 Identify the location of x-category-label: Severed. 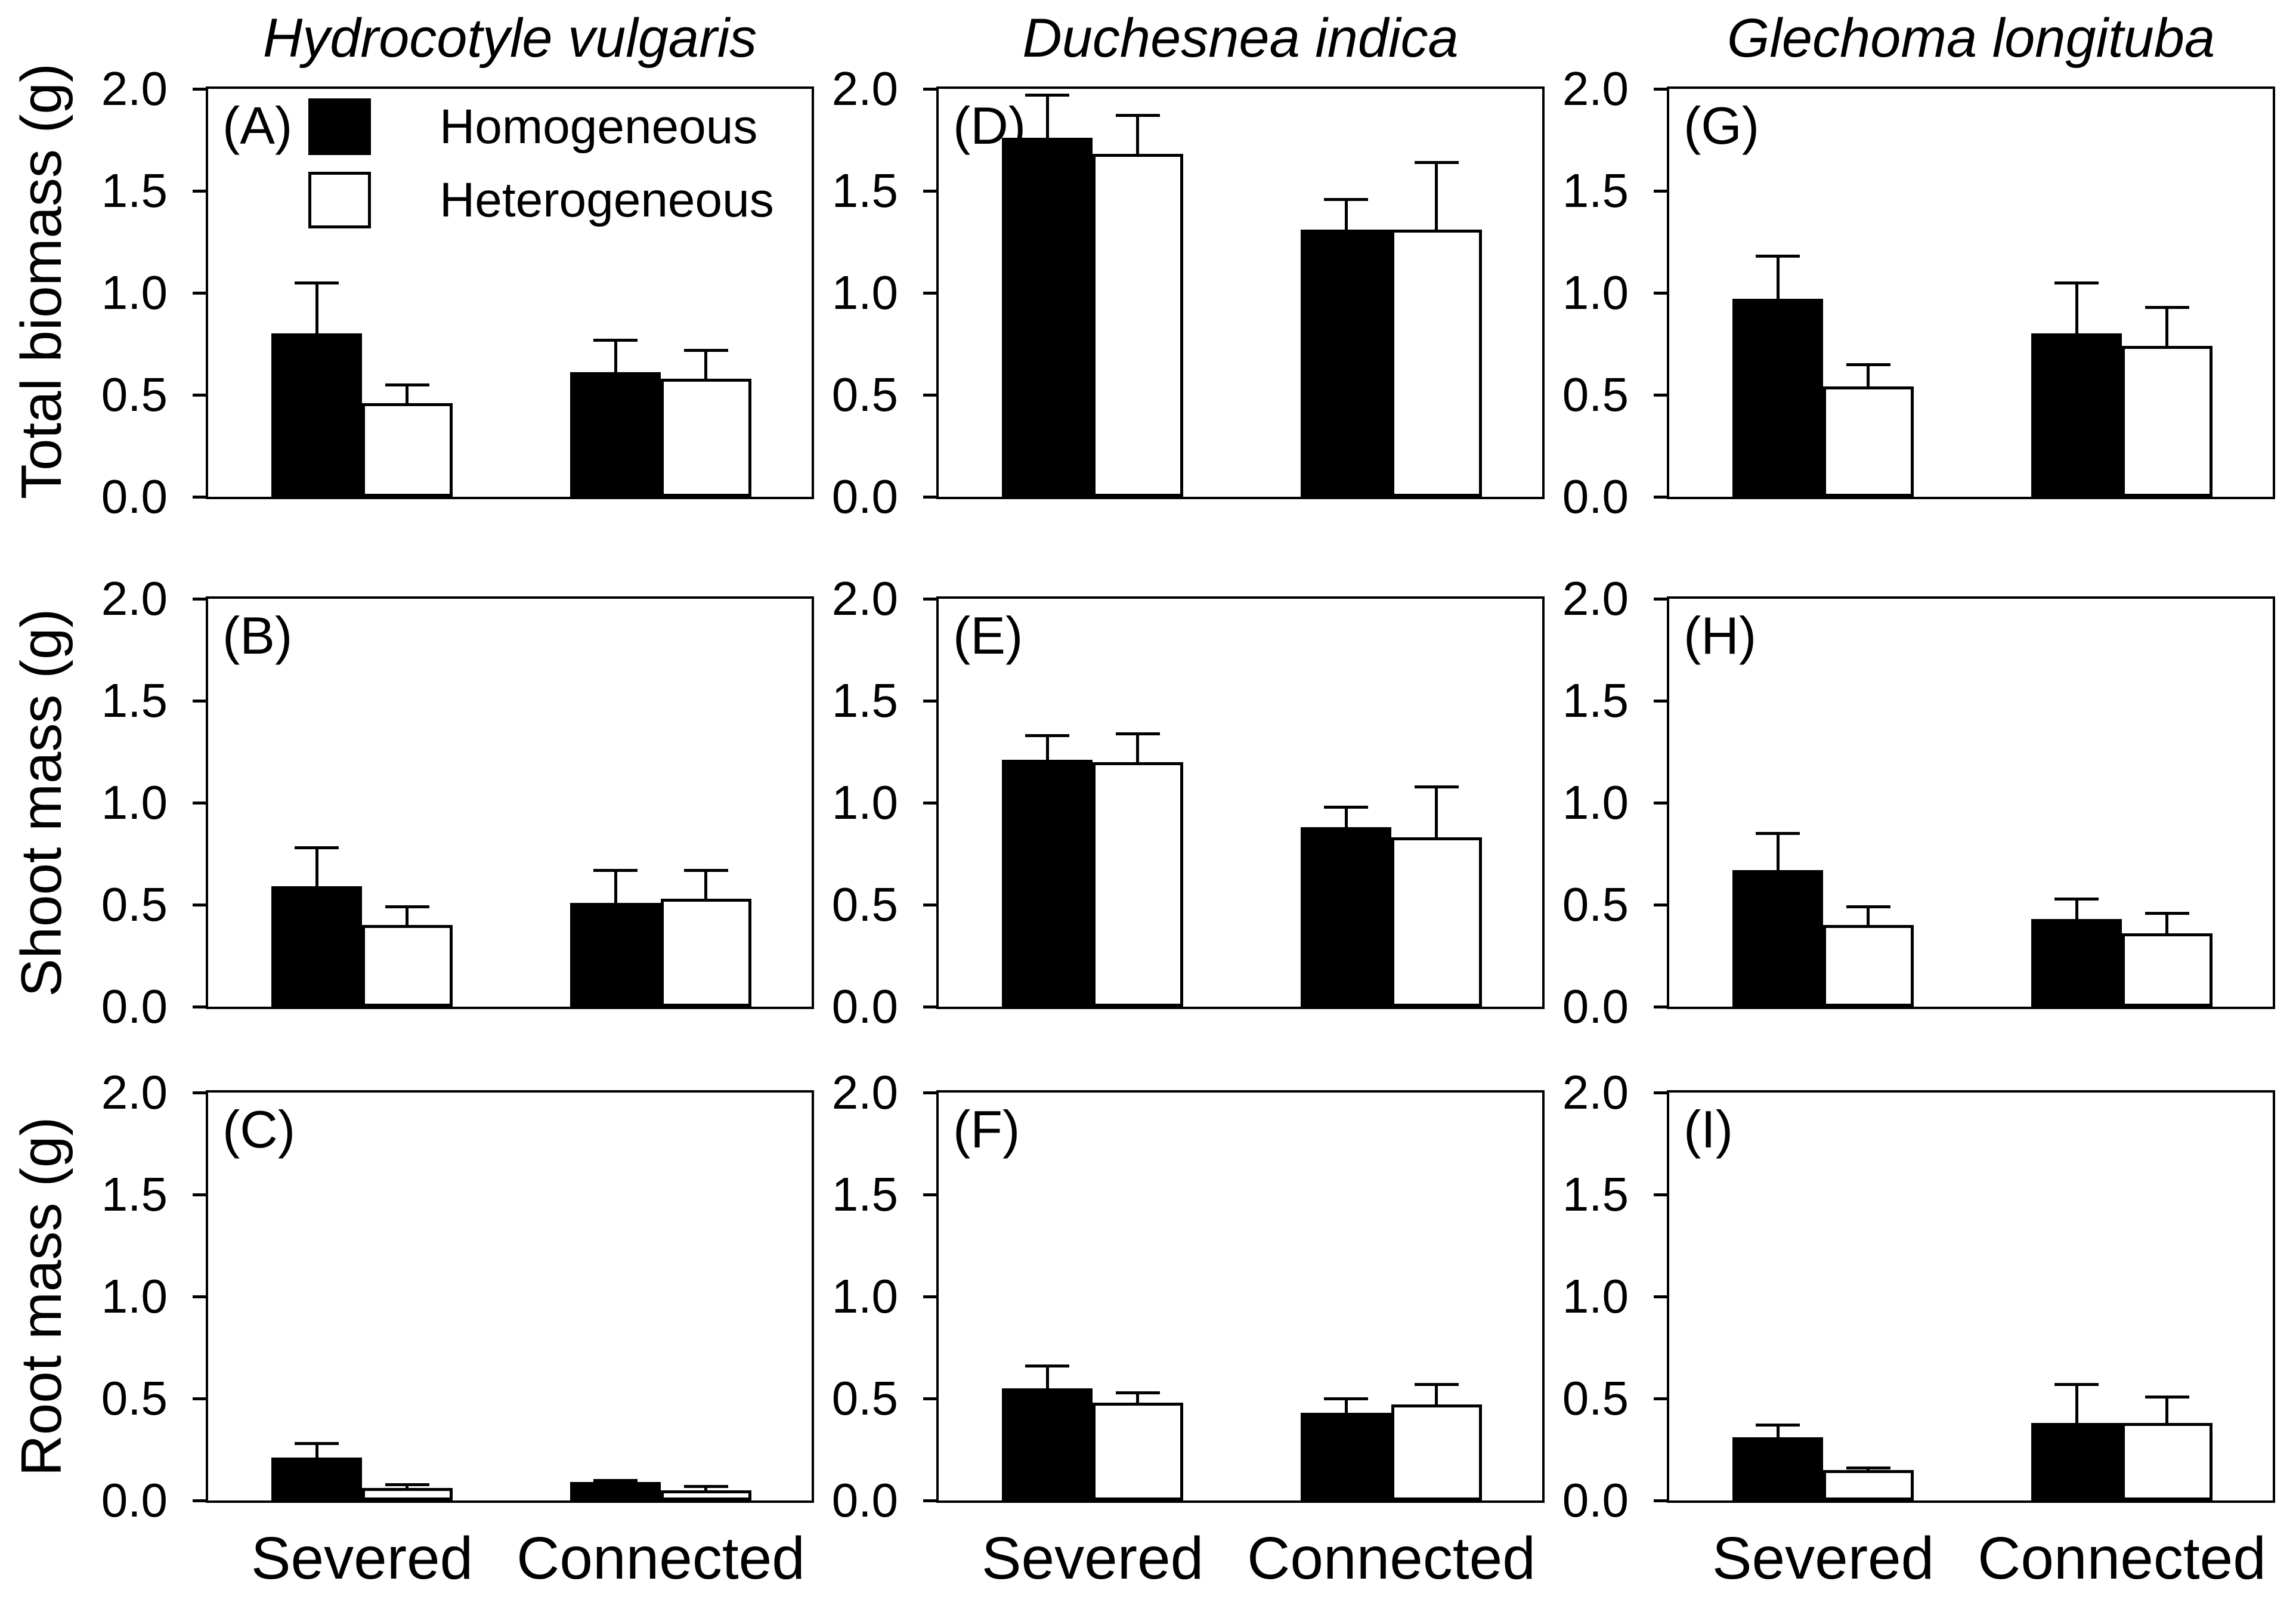
(1092, 1558).